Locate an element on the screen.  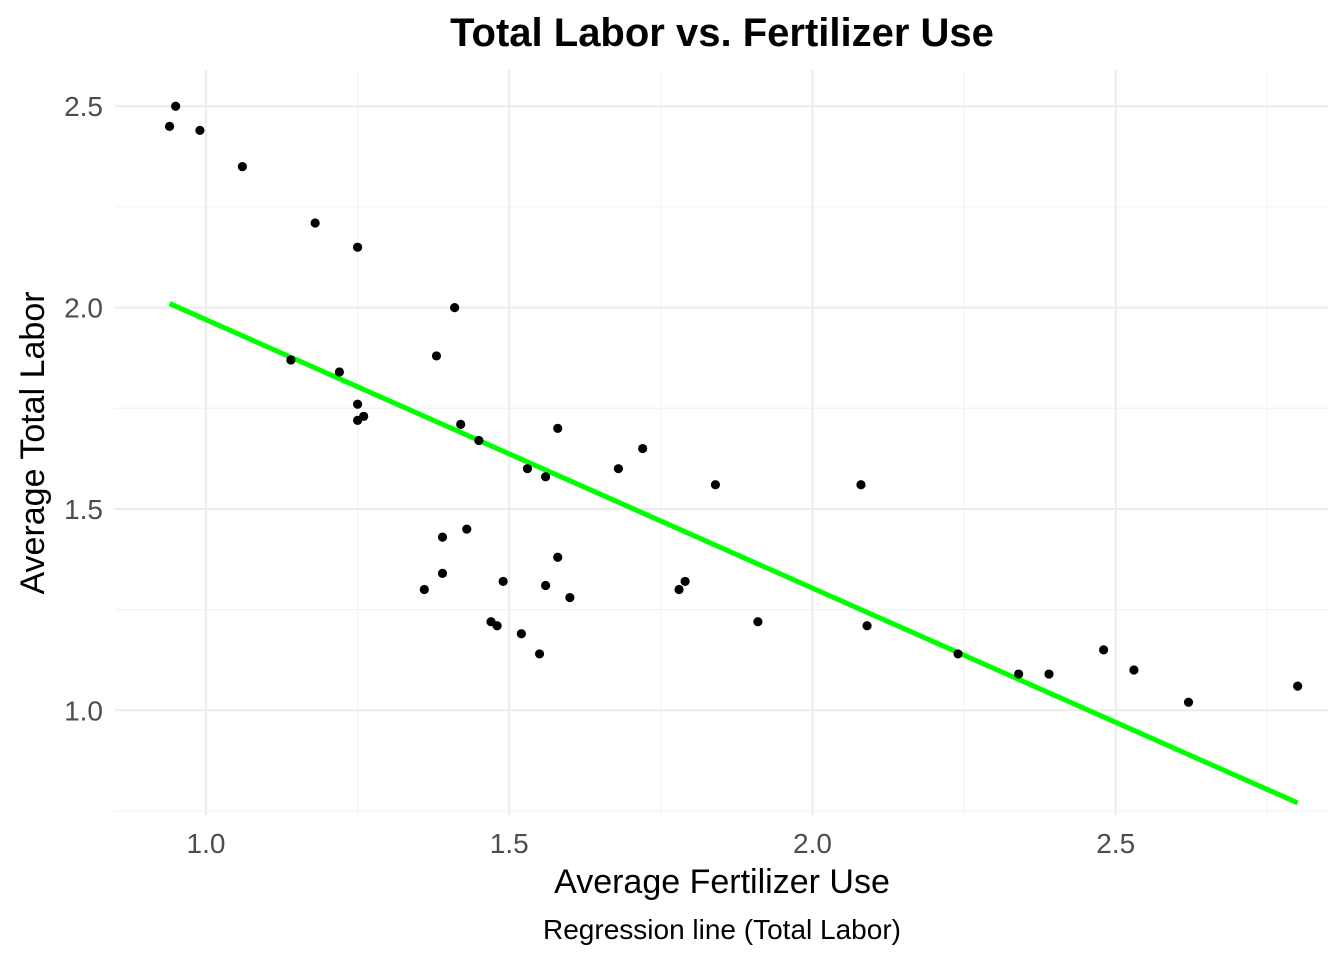
y-tick-label: 1.0 is located at coordinates (83, 710).